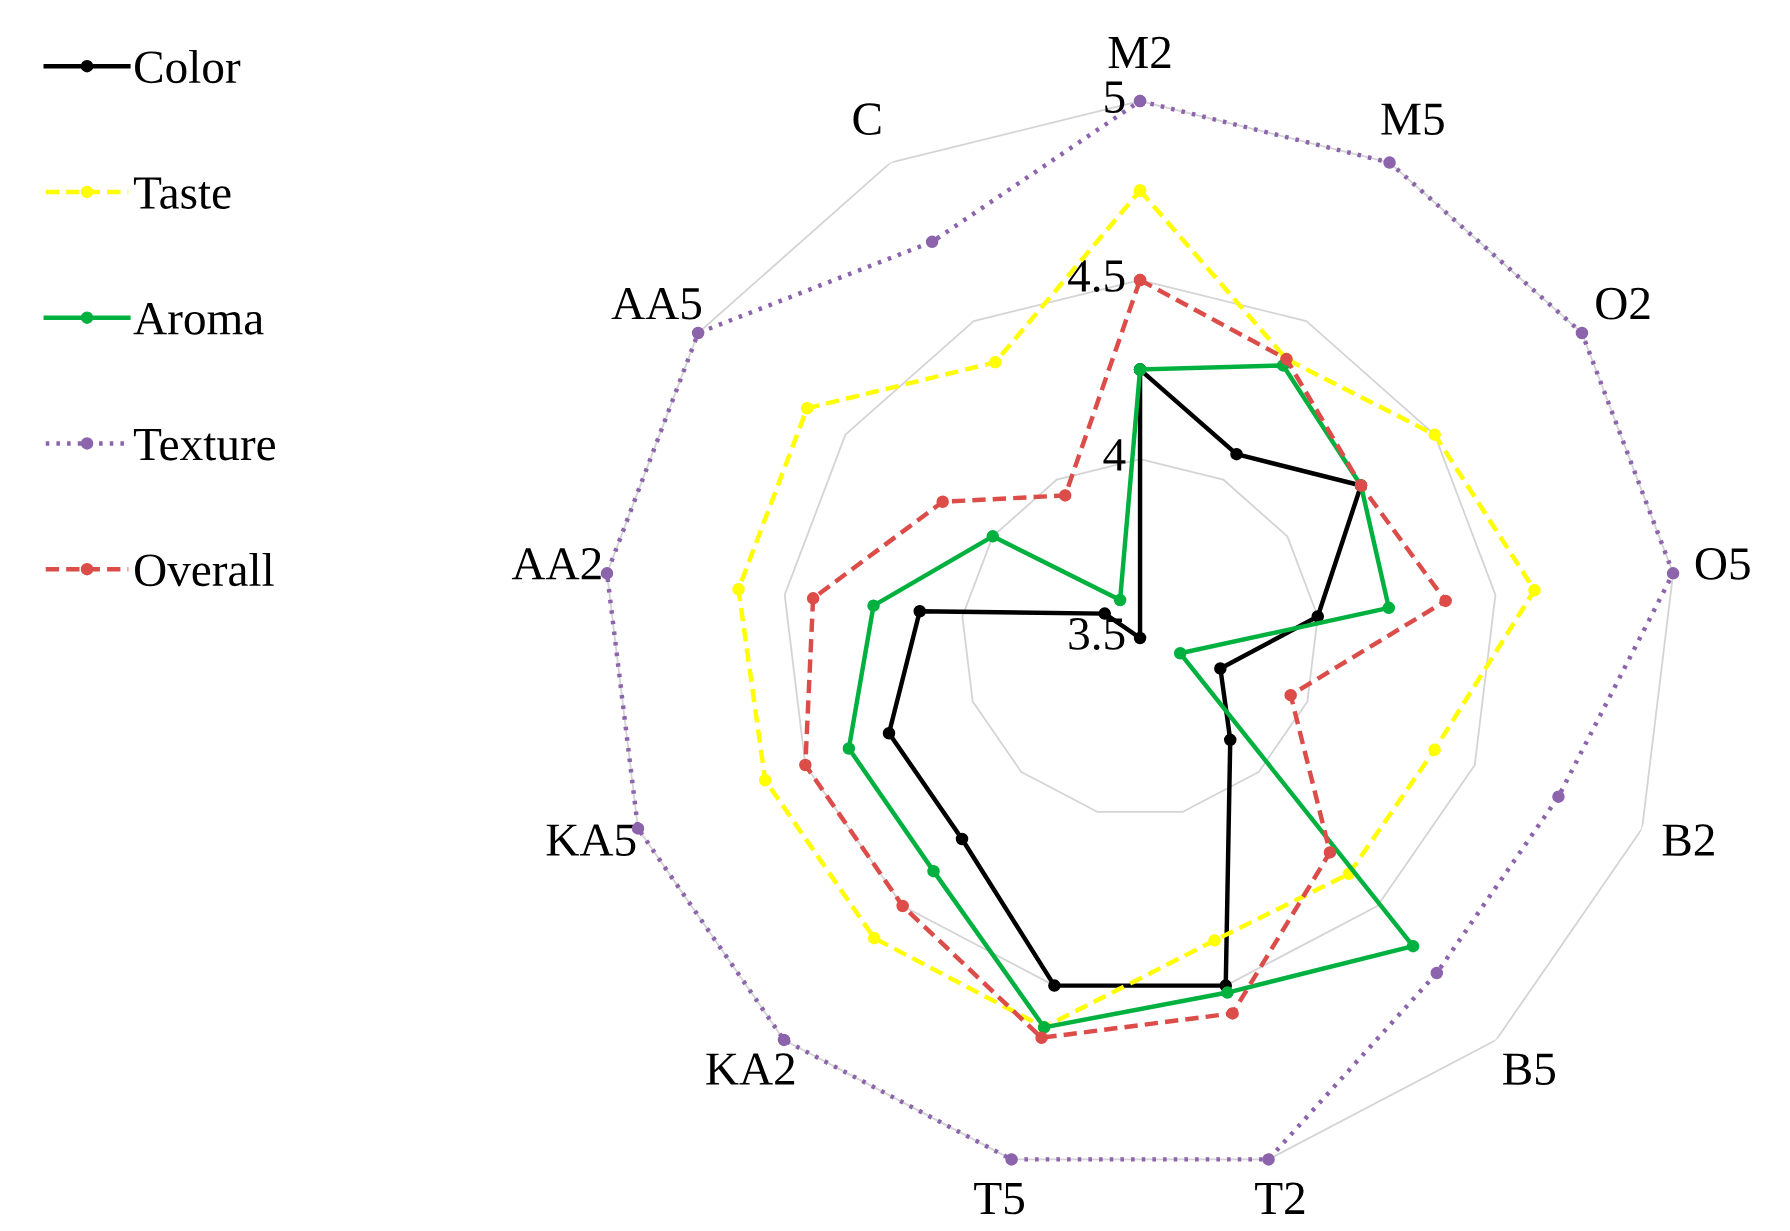  I want to click on legend-label: Aroma, so click(198, 319).